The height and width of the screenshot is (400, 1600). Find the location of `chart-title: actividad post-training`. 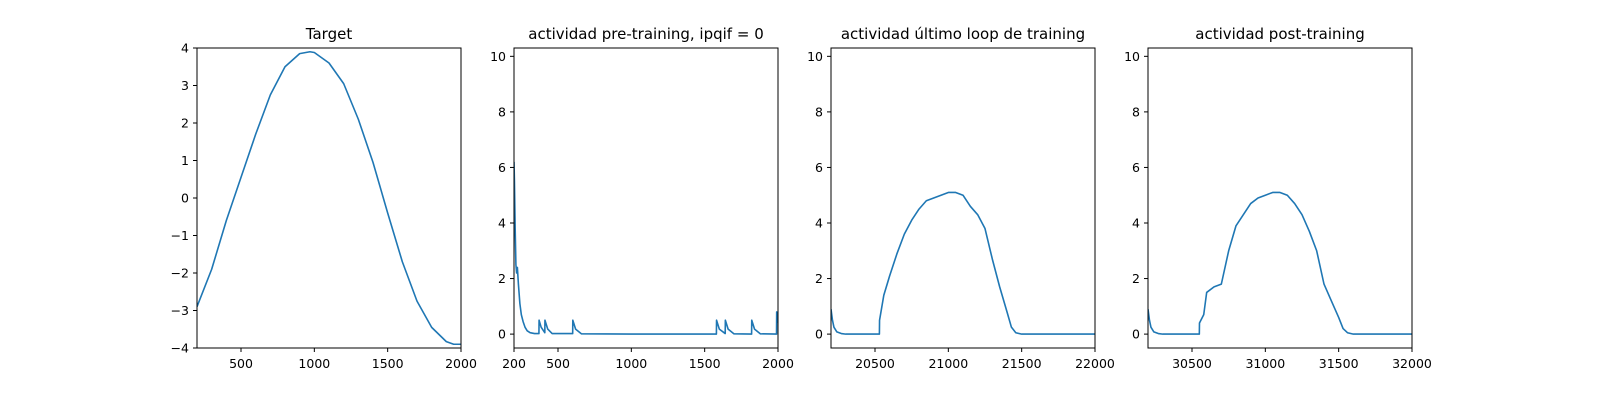

chart-title: actividad post-training is located at coordinates (1279, 34).